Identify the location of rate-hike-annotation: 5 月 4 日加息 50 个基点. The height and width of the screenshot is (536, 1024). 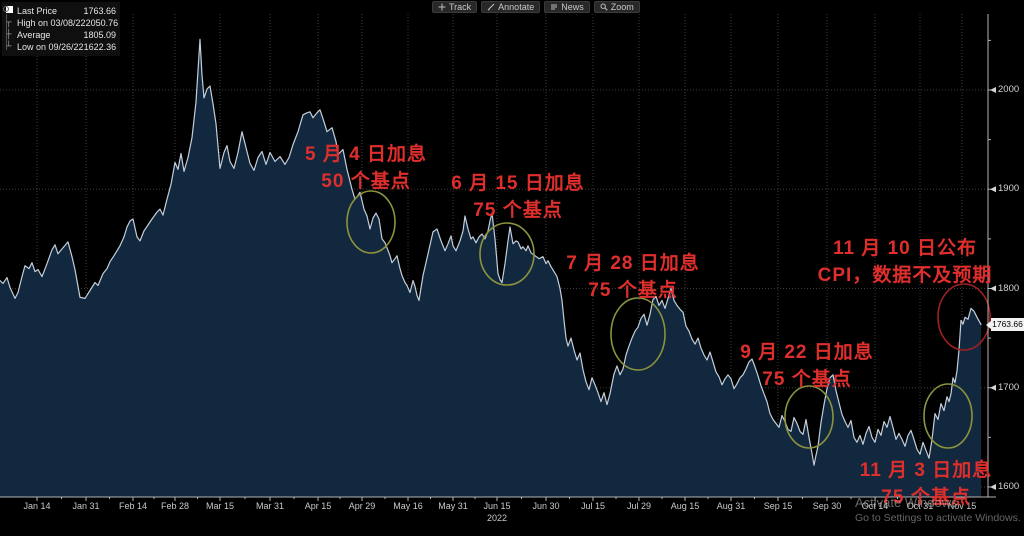
(366, 168).